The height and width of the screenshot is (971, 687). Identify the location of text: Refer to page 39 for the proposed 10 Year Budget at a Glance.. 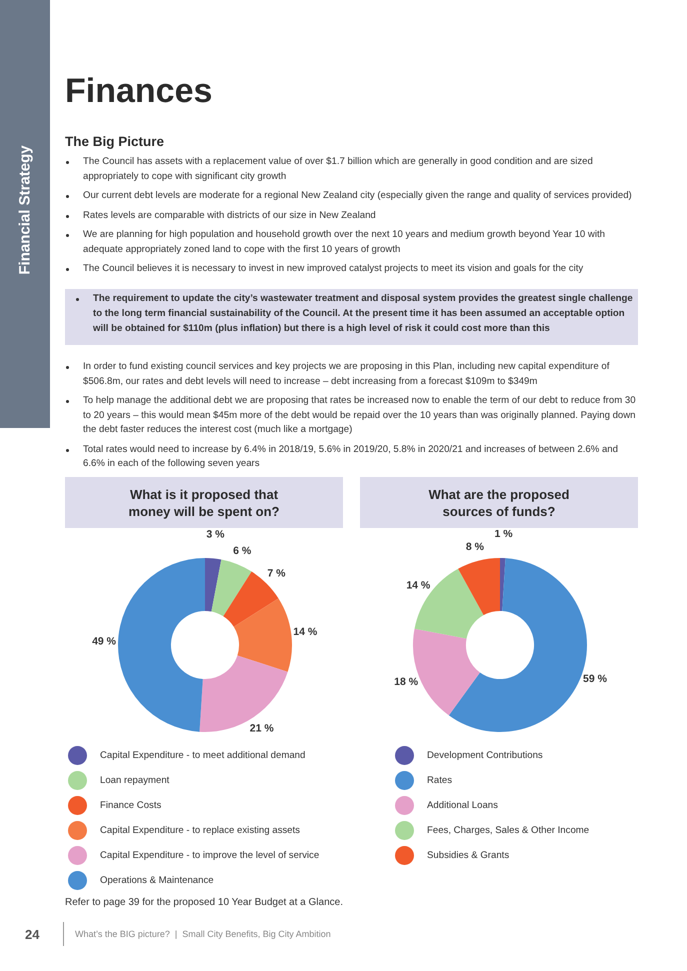
(204, 902).